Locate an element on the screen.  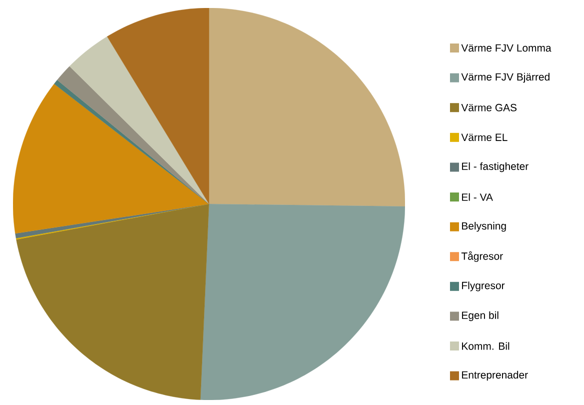
legend-label: Värme EL is located at coordinates (484, 138).